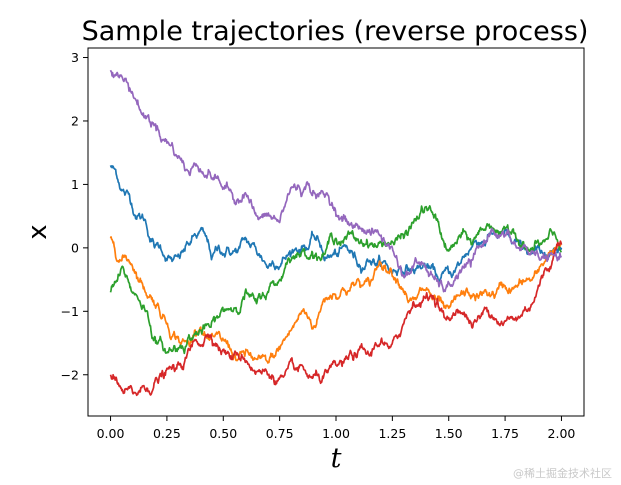 The height and width of the screenshot is (485, 621). What do you see at coordinates (562, 473) in the screenshot?
I see `watermark-text: @稀土掘金技术社区` at bounding box center [562, 473].